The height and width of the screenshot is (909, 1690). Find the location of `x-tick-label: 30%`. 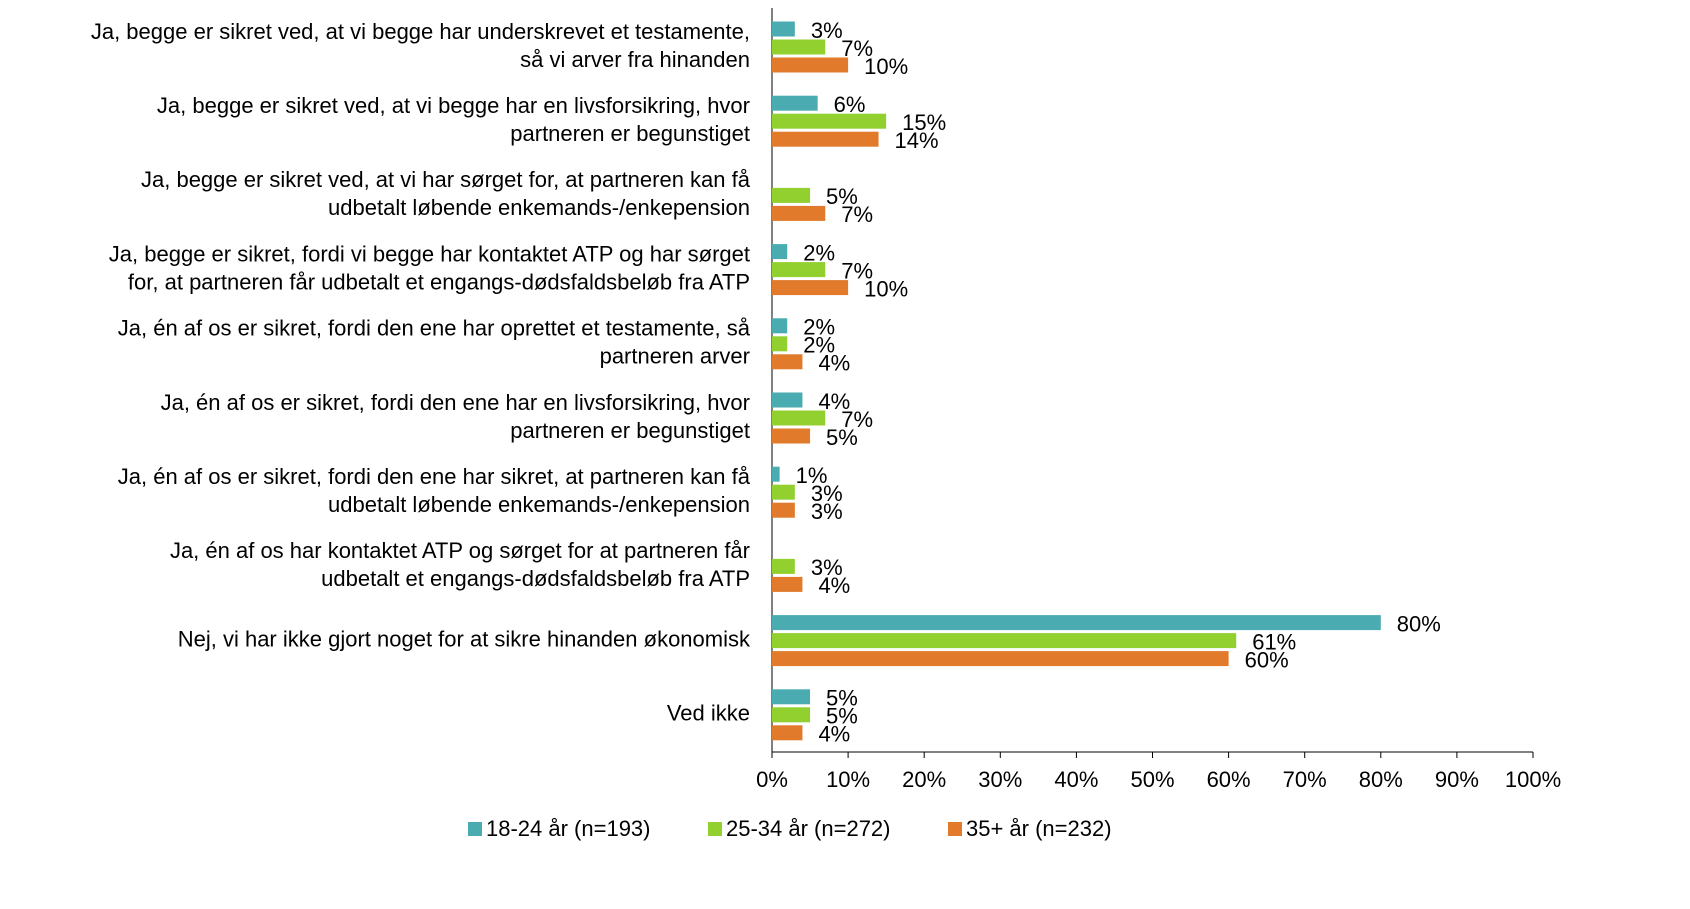

x-tick-label: 30% is located at coordinates (1000, 779).